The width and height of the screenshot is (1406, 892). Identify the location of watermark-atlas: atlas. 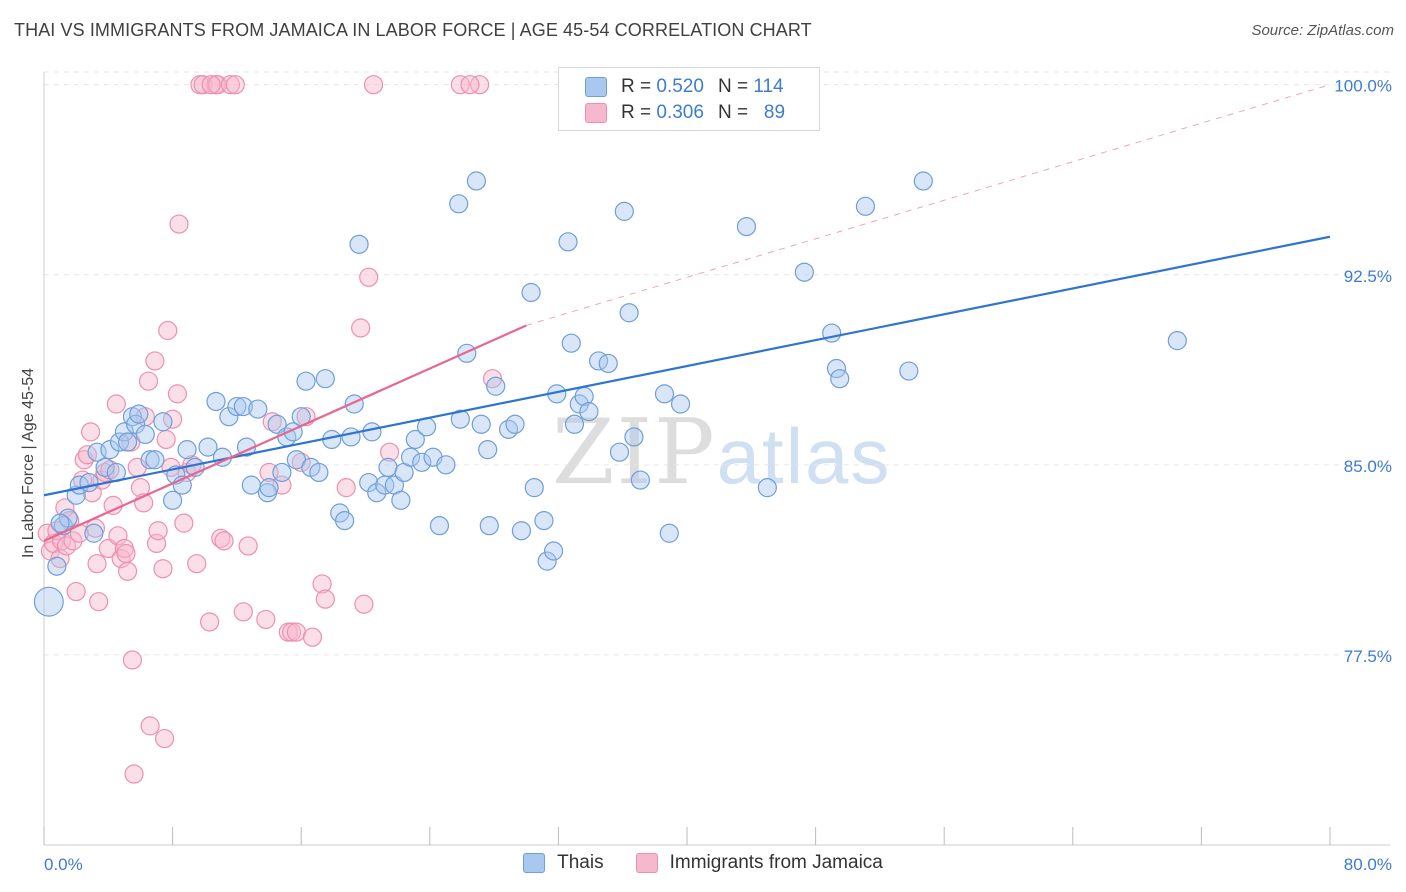
(804, 456).